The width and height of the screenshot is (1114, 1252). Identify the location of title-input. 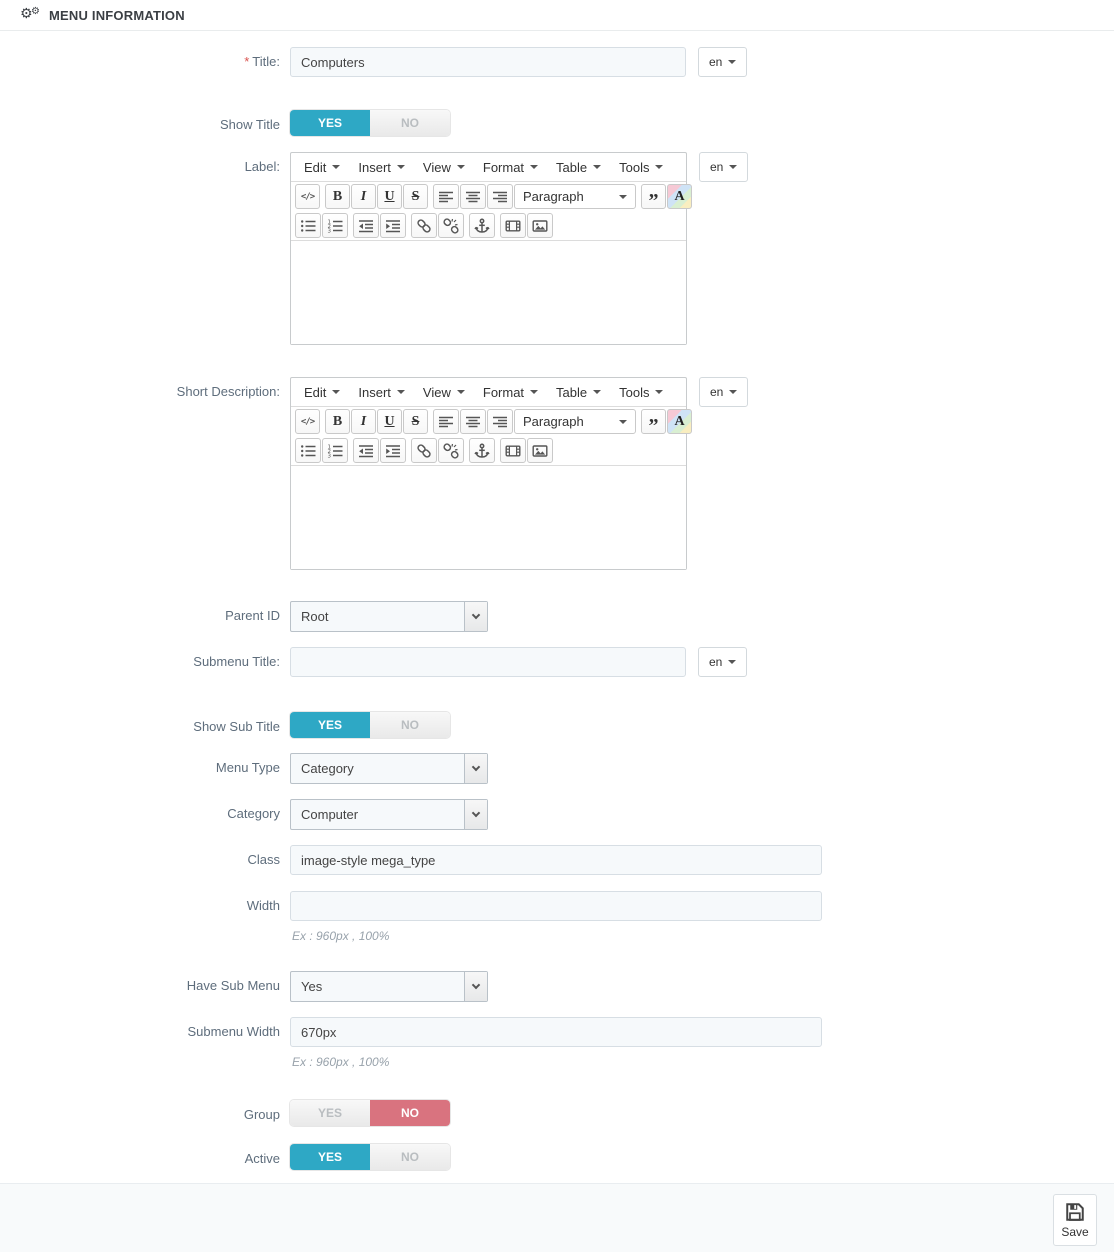
(488, 62).